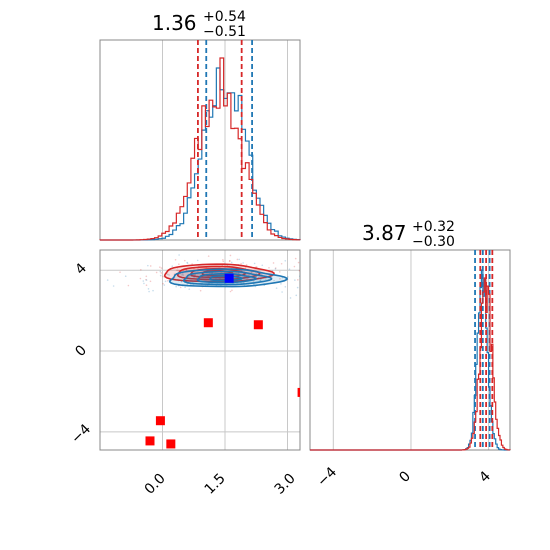 The width and height of the screenshot is (550, 550). What do you see at coordinates (410, 364) in the screenshot?
I see `hist-right-red-step` at bounding box center [410, 364].